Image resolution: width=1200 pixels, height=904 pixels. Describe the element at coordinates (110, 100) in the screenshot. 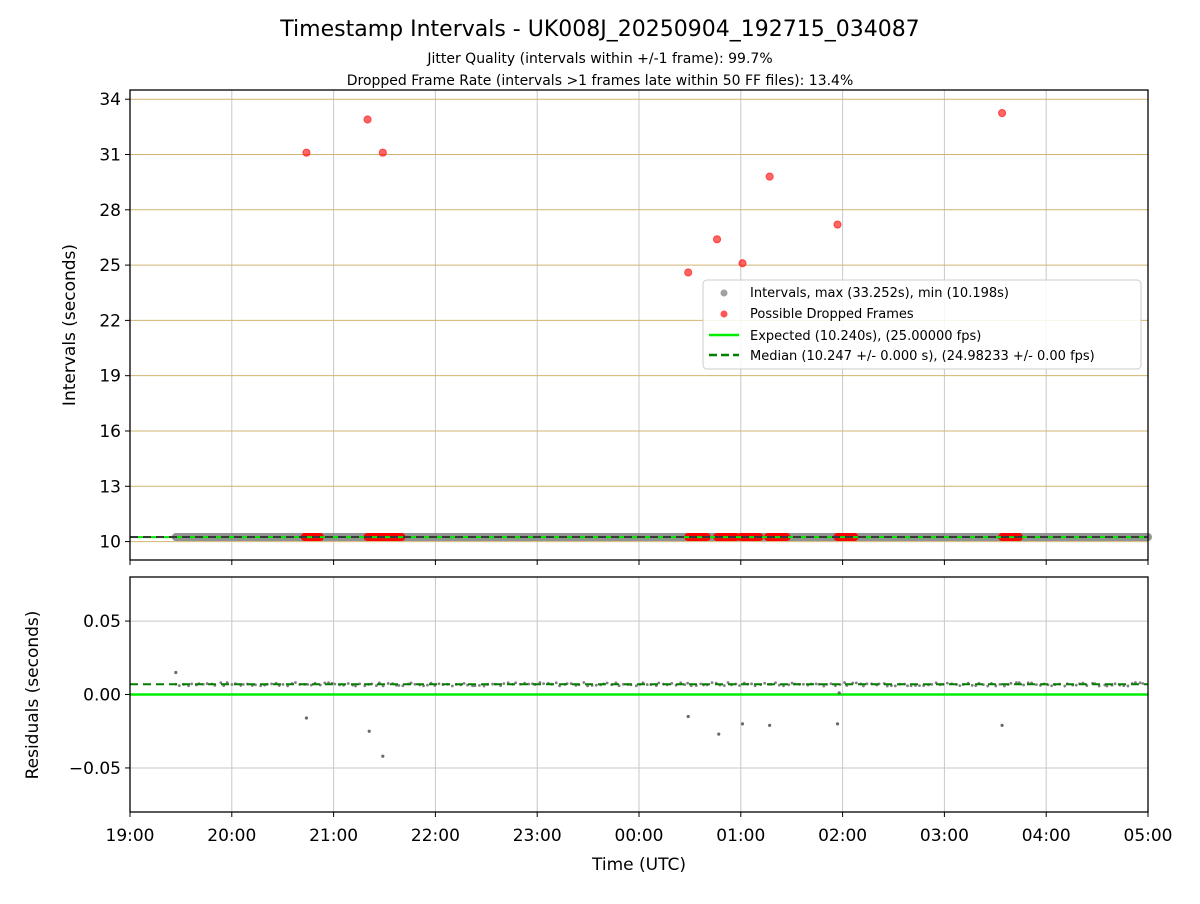

I see `intervals-y-tick-label: 34` at that location.